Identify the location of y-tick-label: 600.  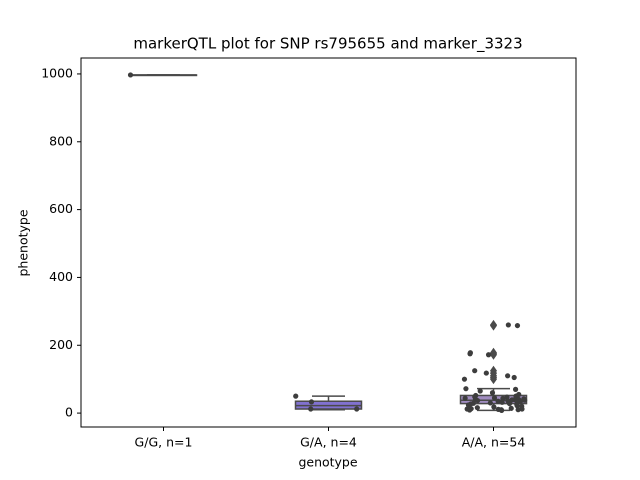
(61, 208).